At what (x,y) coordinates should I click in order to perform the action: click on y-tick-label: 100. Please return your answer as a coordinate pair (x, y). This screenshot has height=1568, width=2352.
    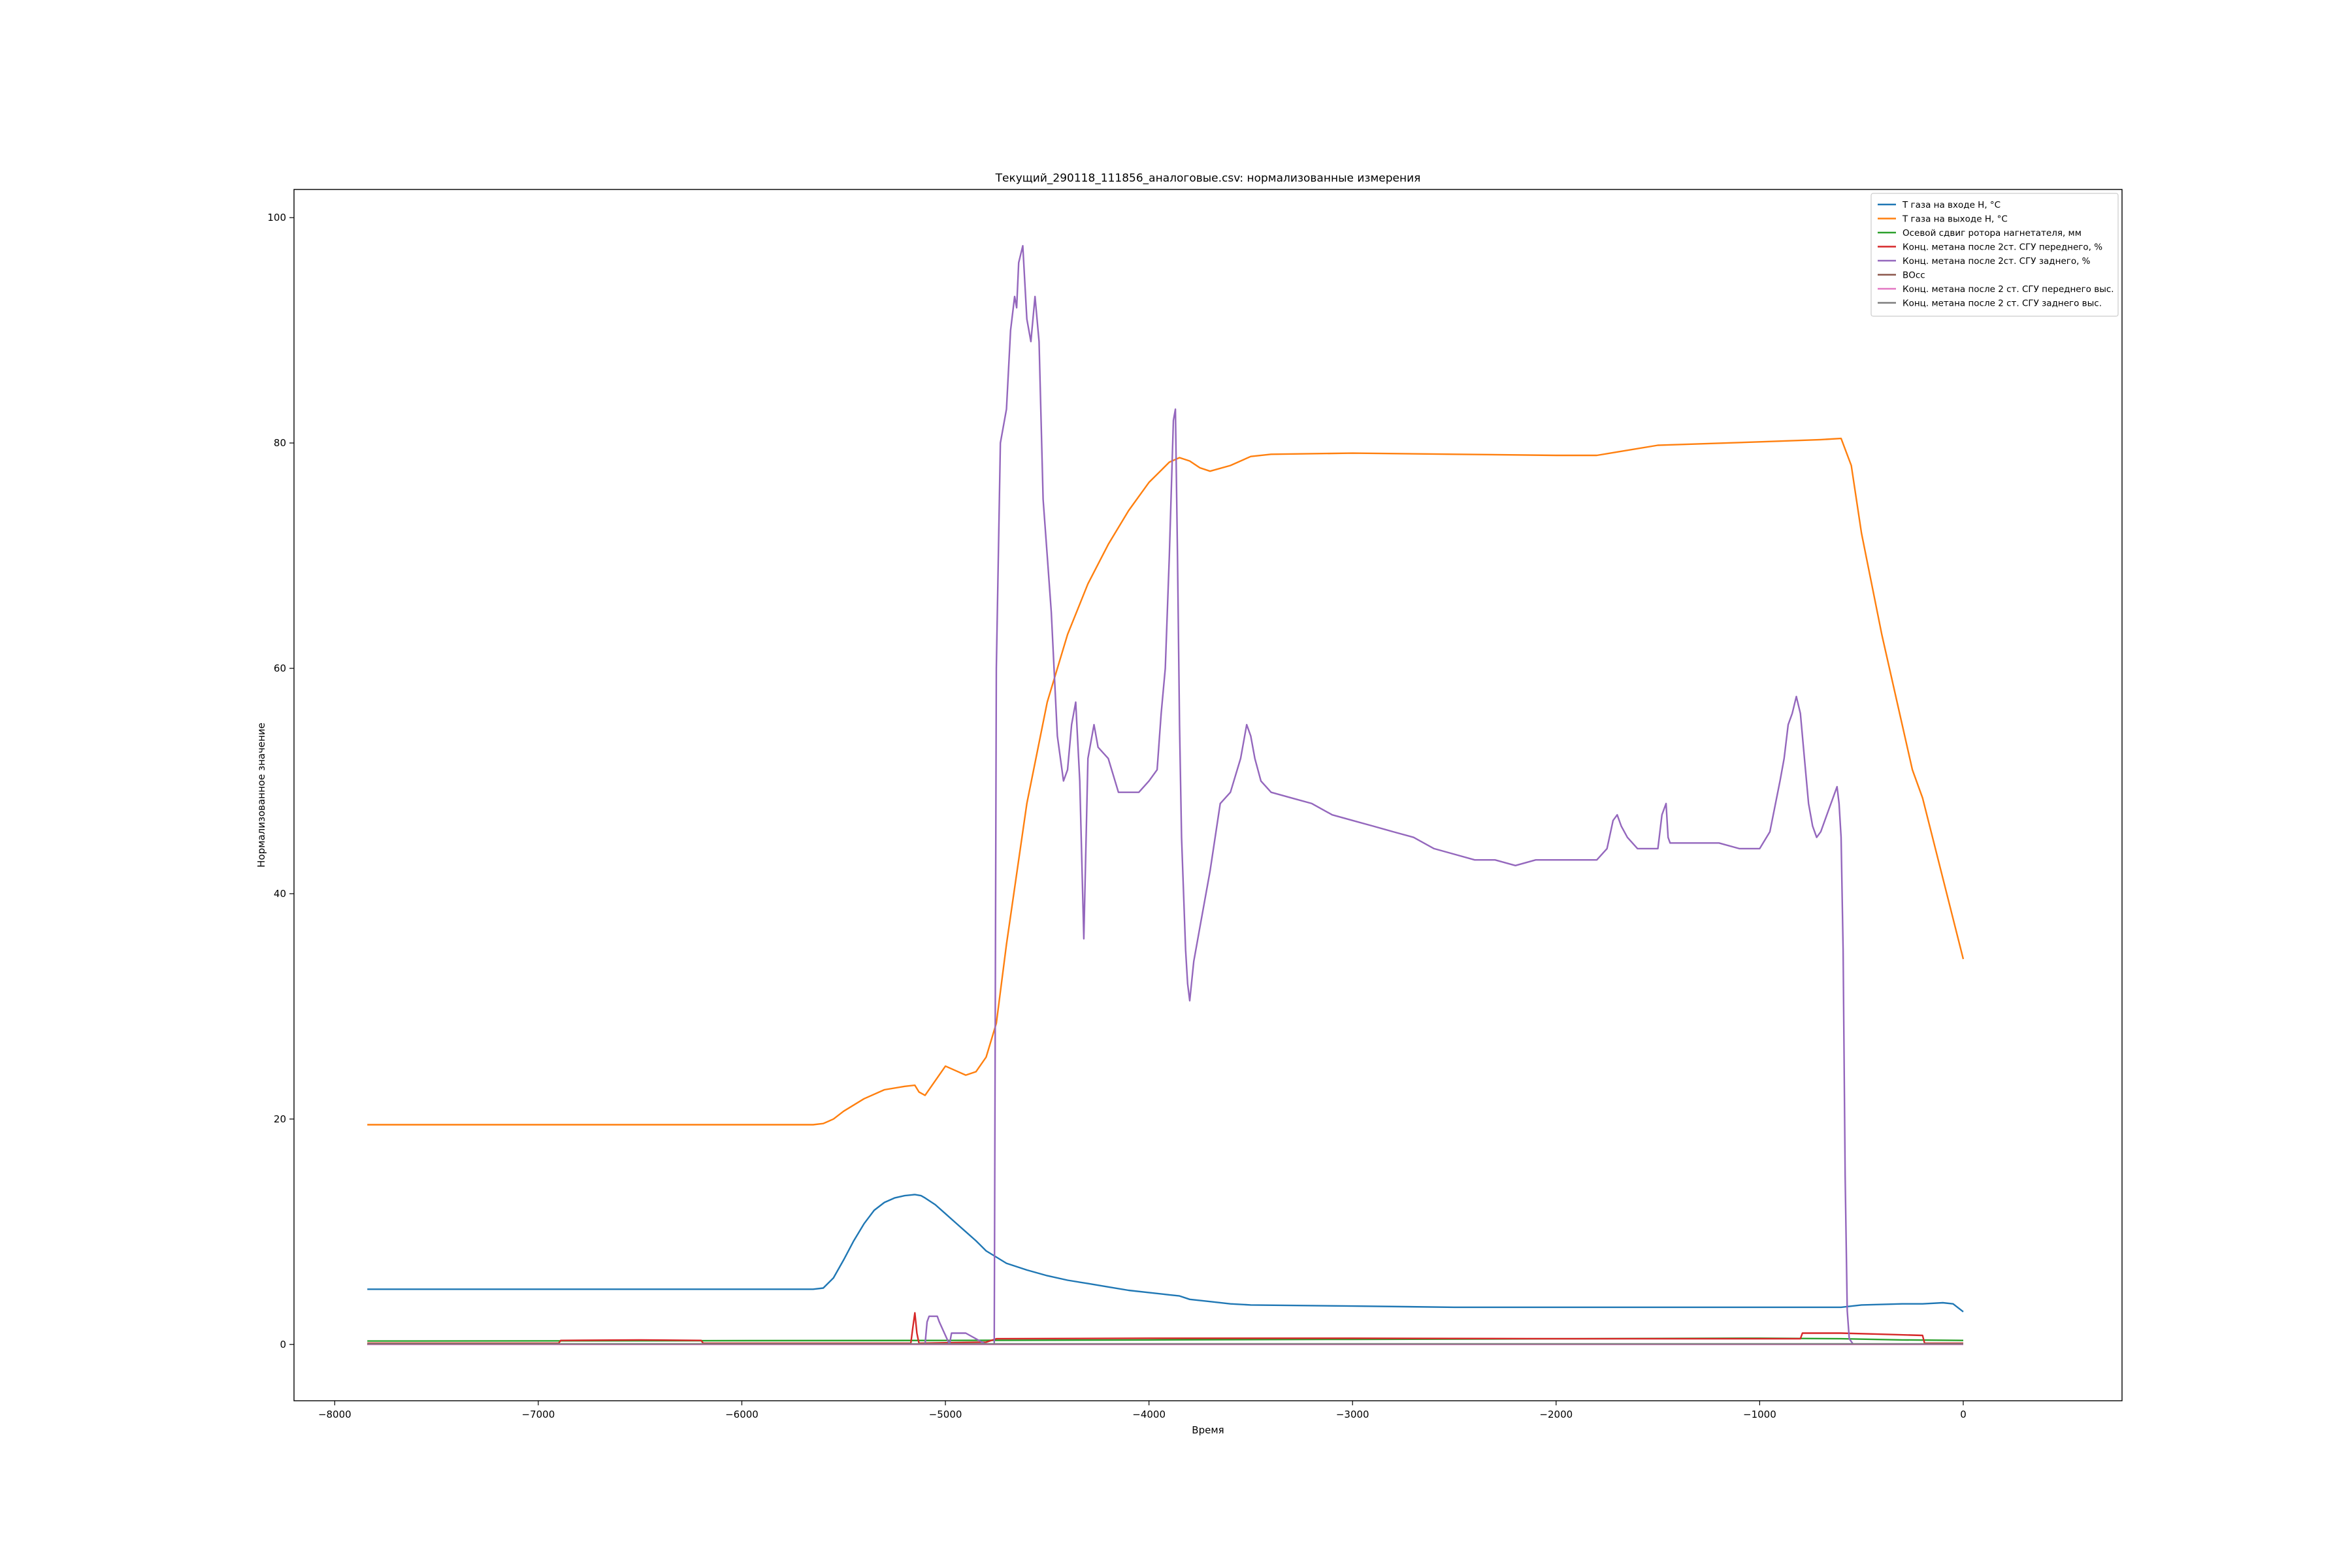
    Looking at the image, I should click on (276, 217).